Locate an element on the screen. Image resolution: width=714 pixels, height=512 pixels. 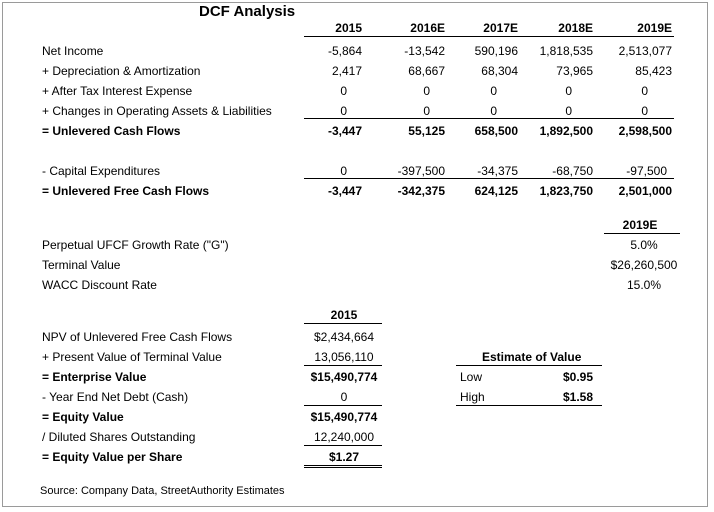
cell-value: 1,892,500 is located at coordinates (566, 131).